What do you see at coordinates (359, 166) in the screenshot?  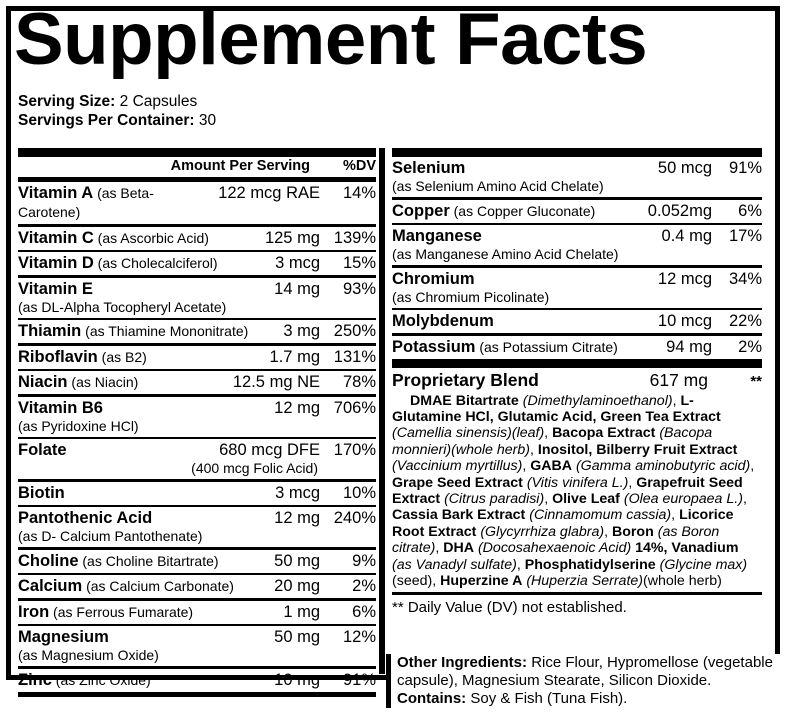 I see `dv-header: %DV` at bounding box center [359, 166].